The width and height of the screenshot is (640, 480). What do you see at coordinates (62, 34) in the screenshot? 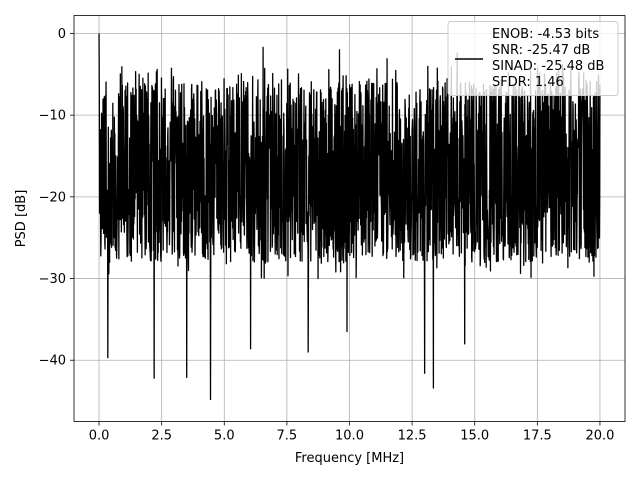
I see `y-tick-label: 0` at bounding box center [62, 34].